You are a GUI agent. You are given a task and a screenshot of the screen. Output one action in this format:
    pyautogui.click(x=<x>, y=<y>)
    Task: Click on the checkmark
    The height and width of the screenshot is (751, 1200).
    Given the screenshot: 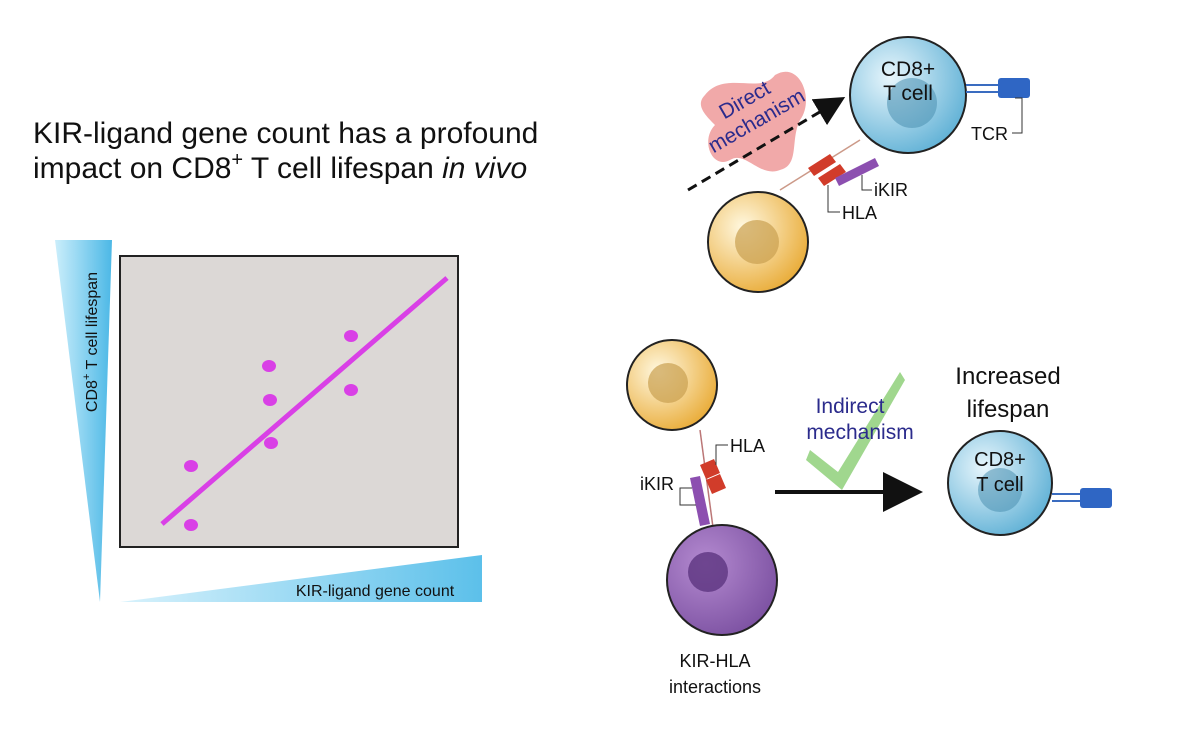 What is the action you would take?
    pyautogui.click(x=855, y=431)
    